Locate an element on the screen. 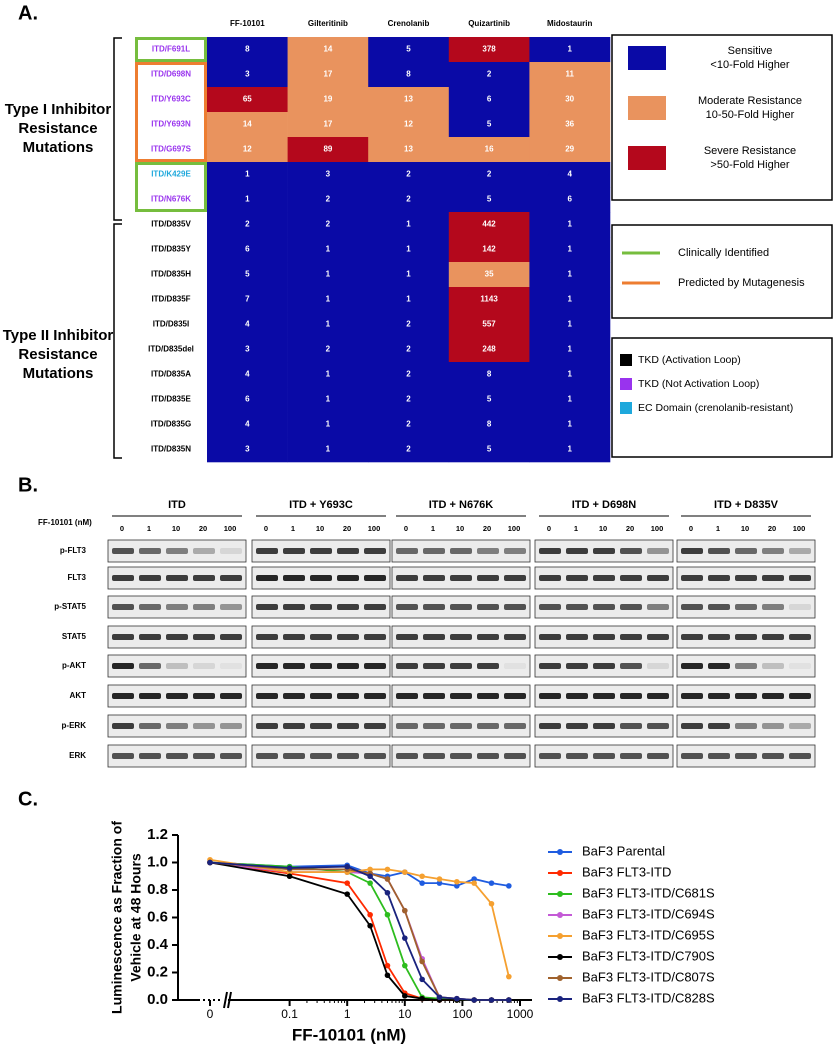 The image size is (840, 1055). group-header: ITD + D698N is located at coordinates (604, 505).